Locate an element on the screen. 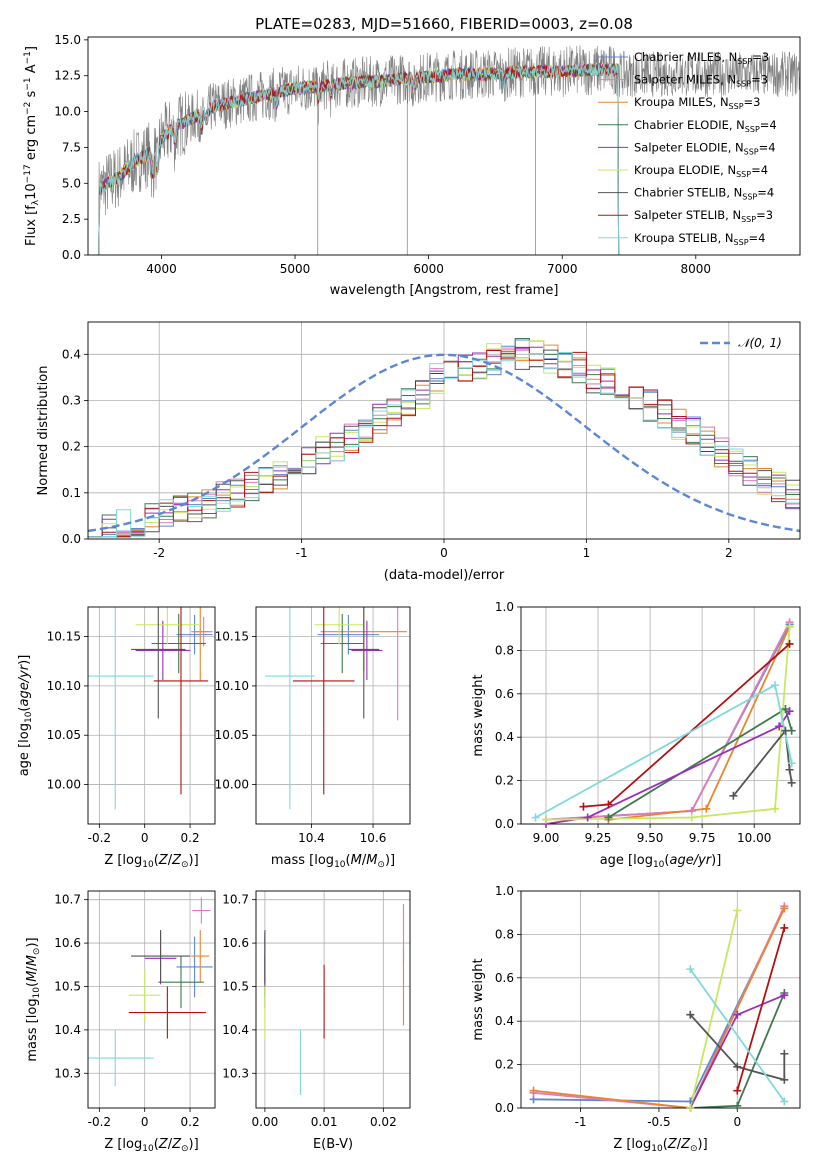 Image resolution: width=819 pixels, height=1170 pixels. label-part: Salpeter STELIB, N is located at coordinates (687, 215).